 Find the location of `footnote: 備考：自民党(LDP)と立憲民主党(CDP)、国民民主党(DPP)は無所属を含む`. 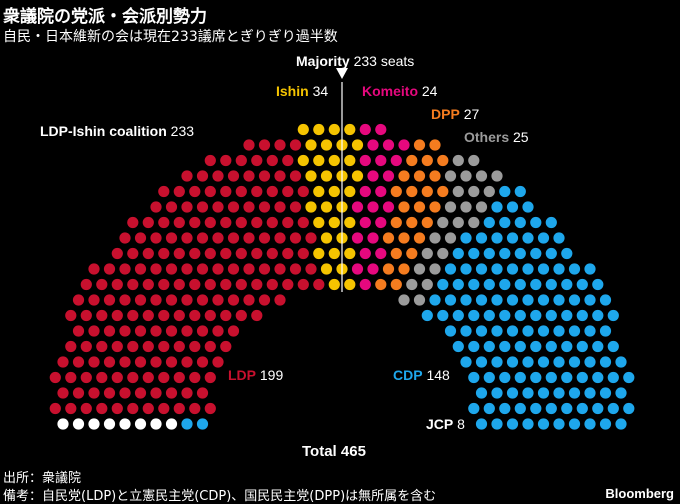

footnote: 備考：自民党(LDP)と立憲民主党(CDP)、国民民主党(DPP)は無所属を含む is located at coordinates (220, 496).